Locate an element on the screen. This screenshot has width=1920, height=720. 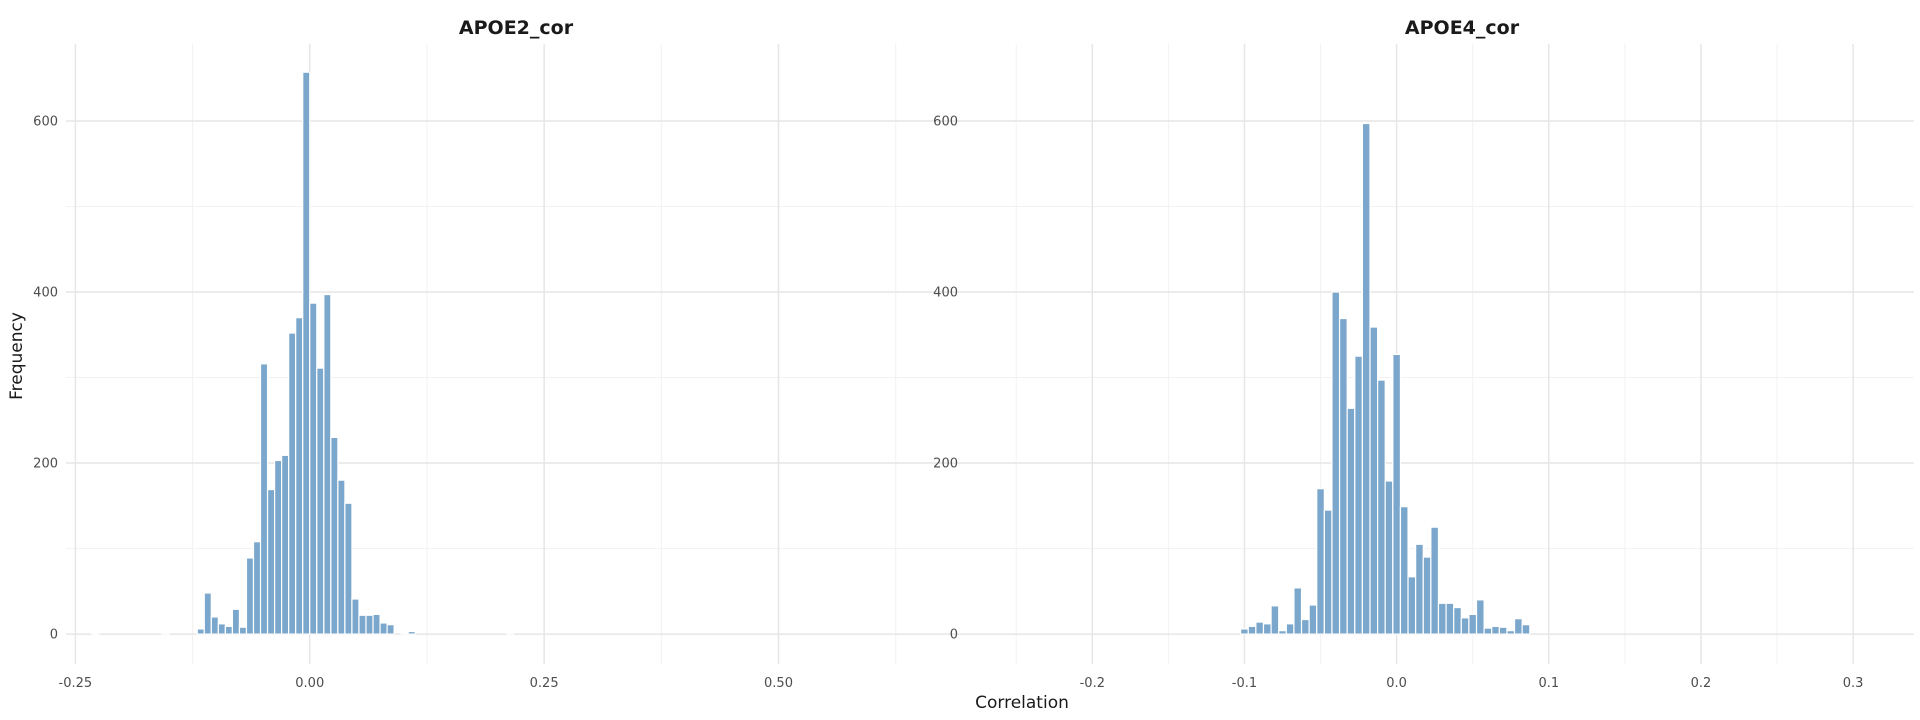
apoe4-x-tick-label-3: 0.1 is located at coordinates (1548, 683).